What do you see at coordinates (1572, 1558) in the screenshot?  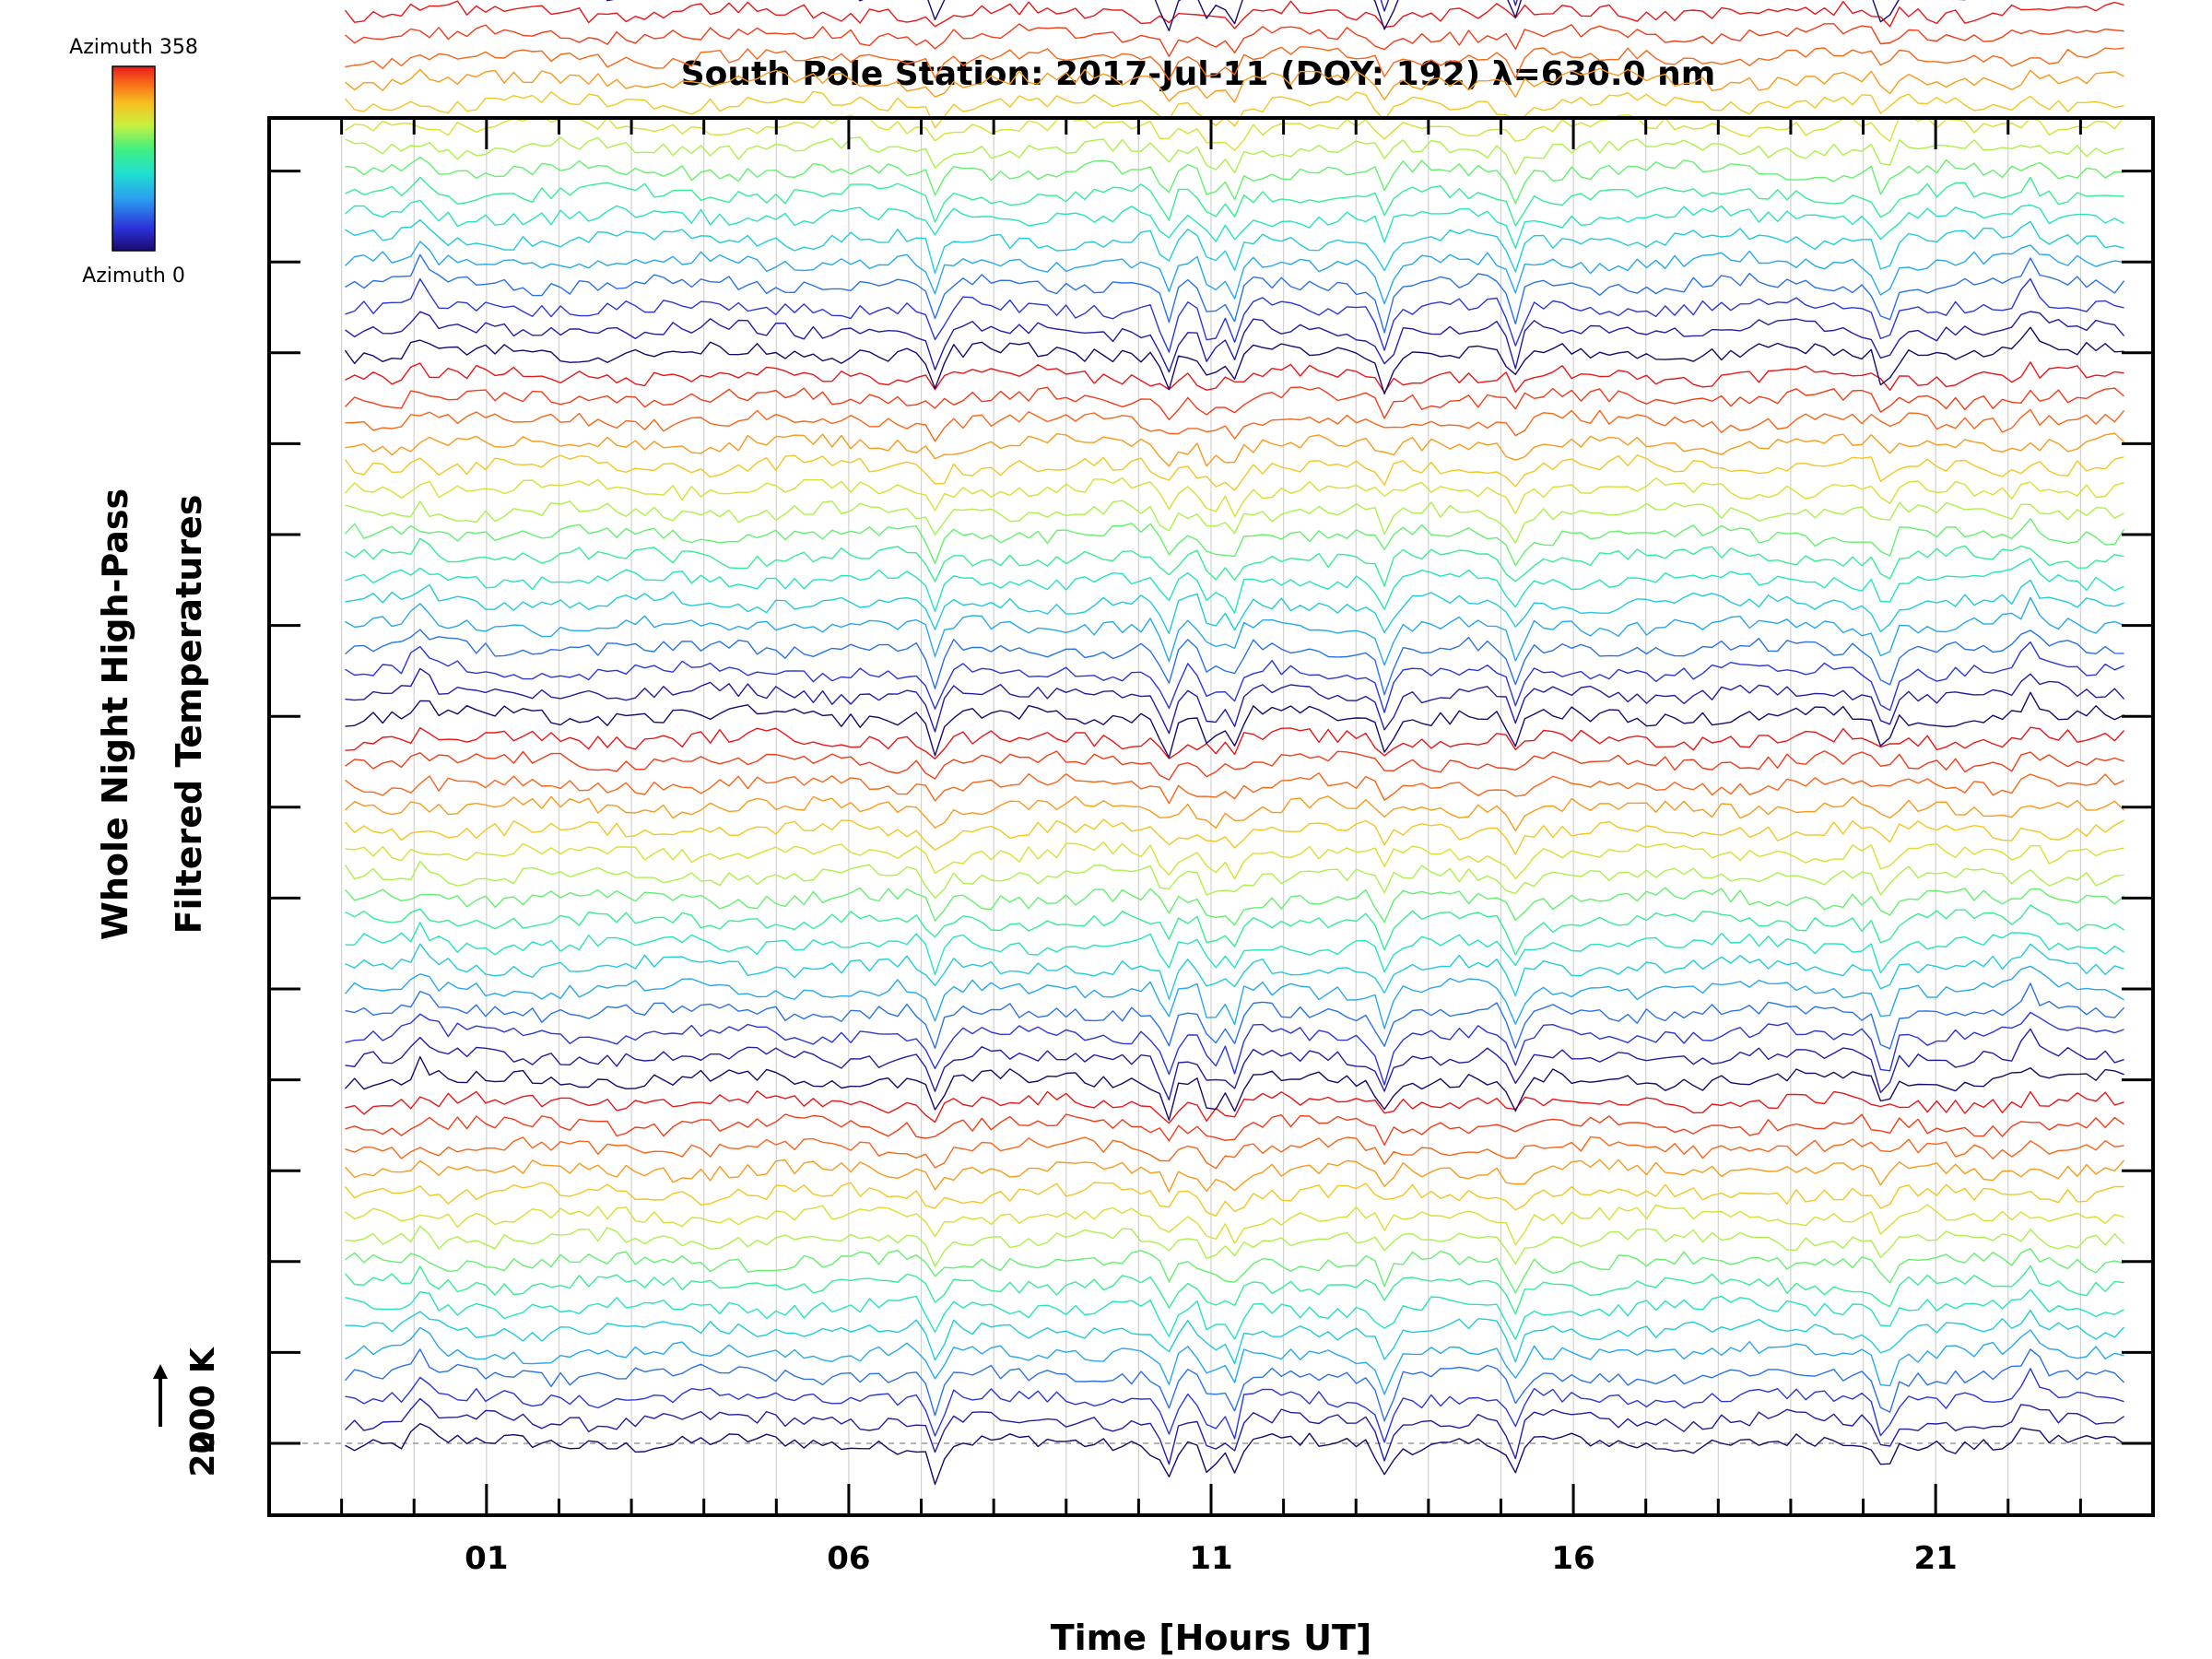 I see `x-tick-label: 16` at bounding box center [1572, 1558].